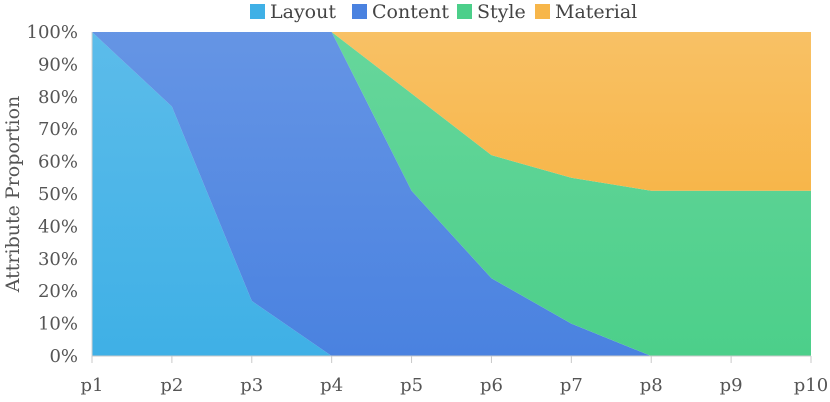  Describe the element at coordinates (331, 385) in the screenshot. I see `x-tick-label: p4` at that location.